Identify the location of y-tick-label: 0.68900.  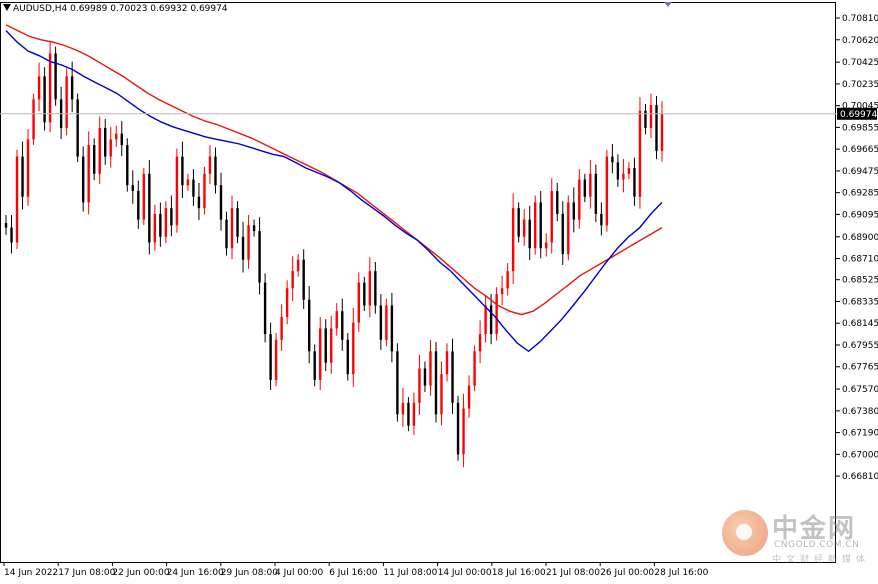
(860, 238).